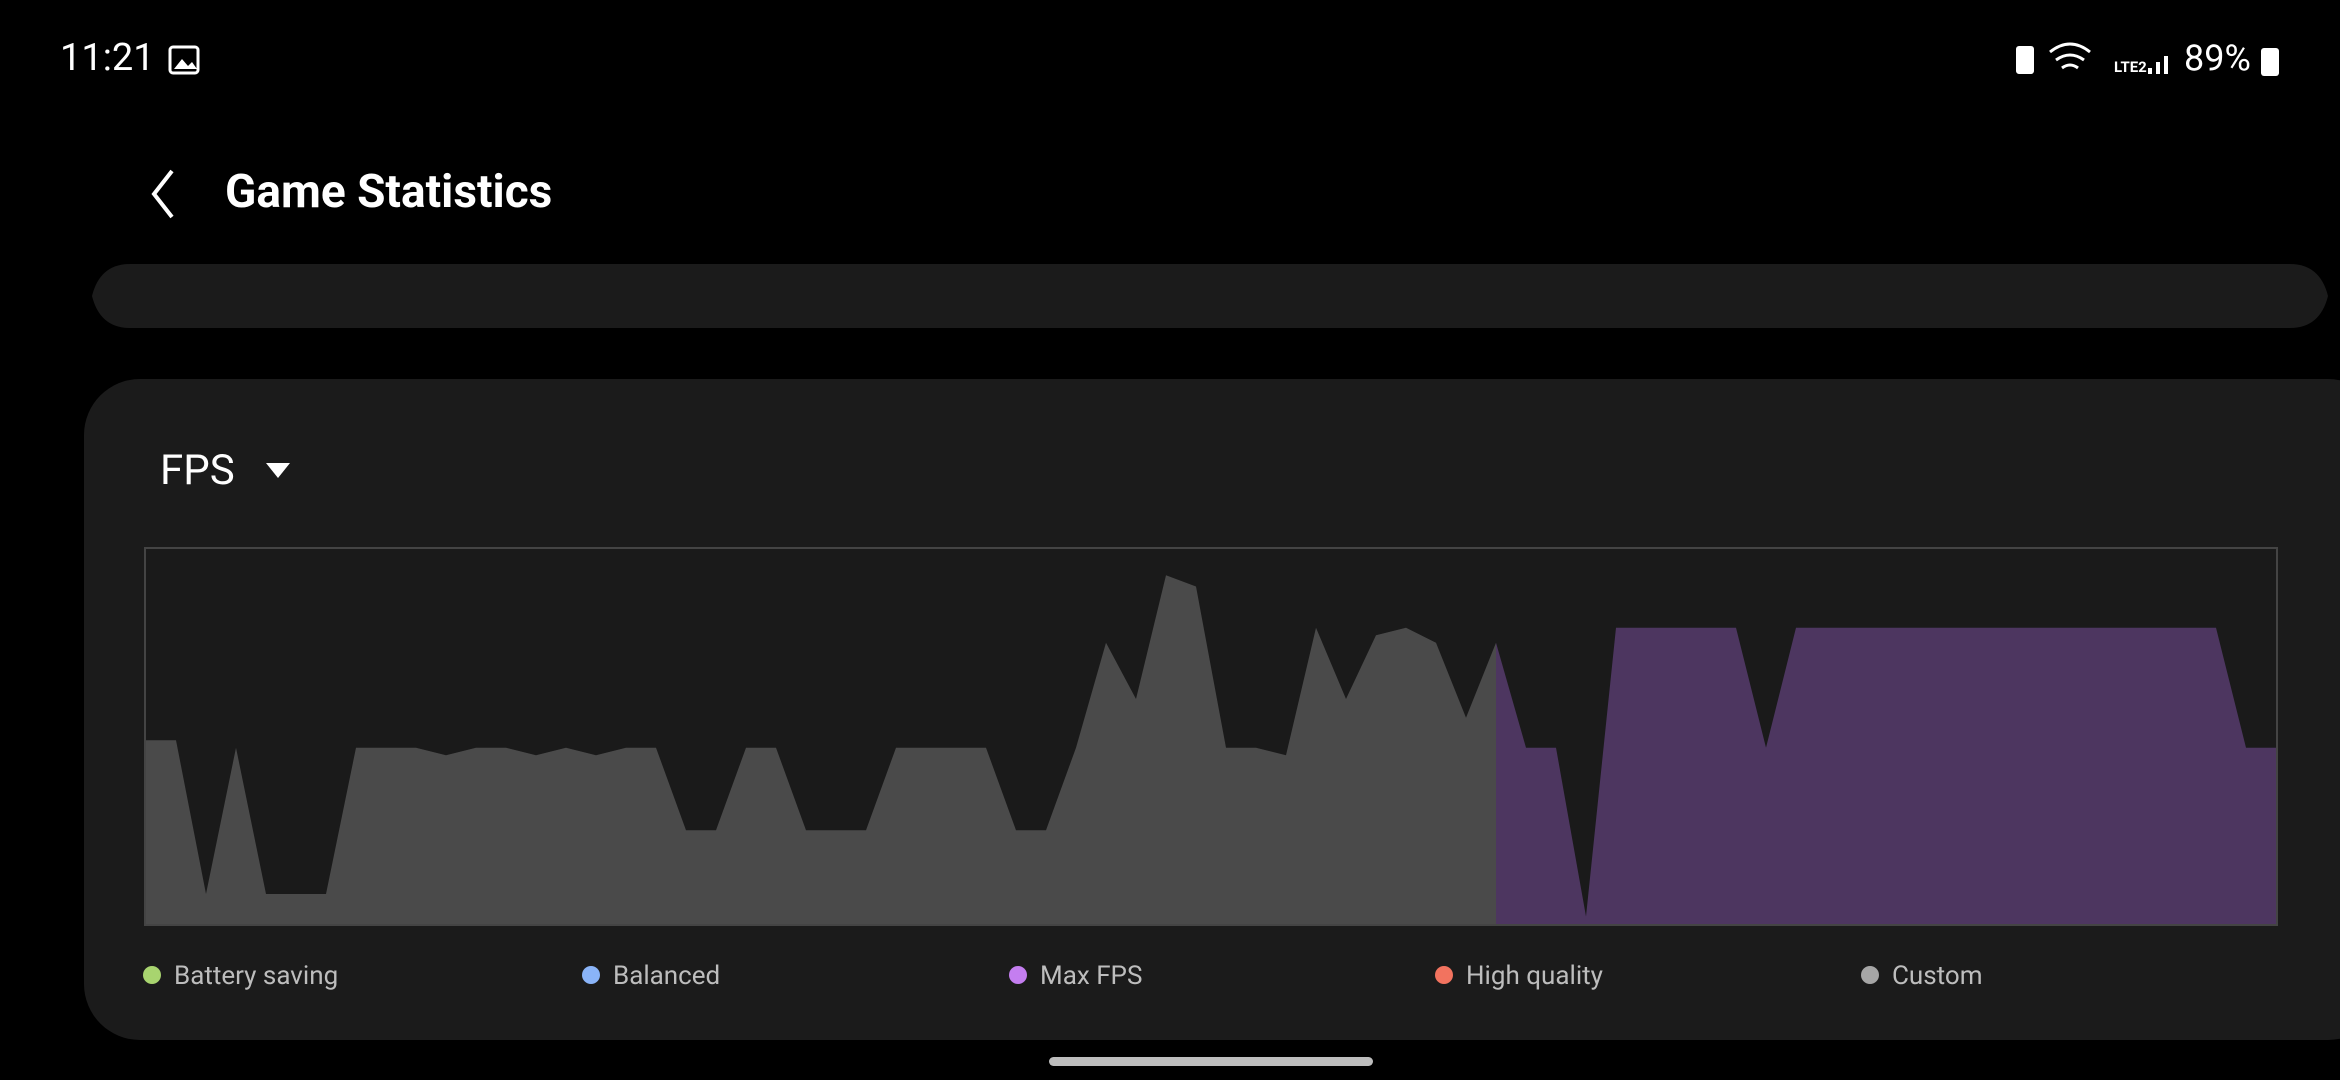  Describe the element at coordinates (1211, 1061) in the screenshot. I see `home-bar` at that location.